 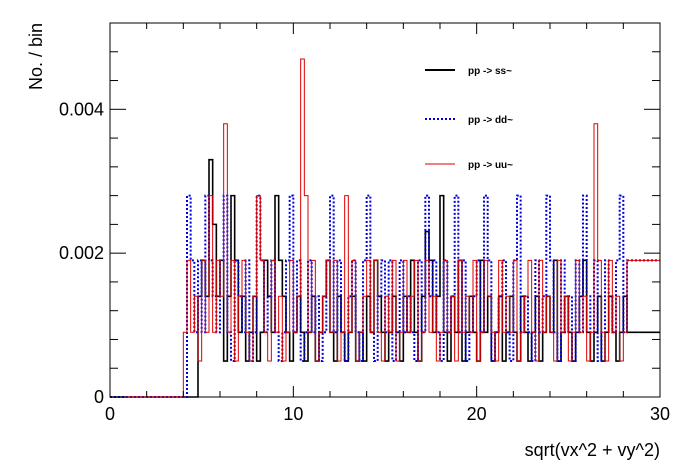 I want to click on x-tick-label: 10, so click(x=293, y=414).